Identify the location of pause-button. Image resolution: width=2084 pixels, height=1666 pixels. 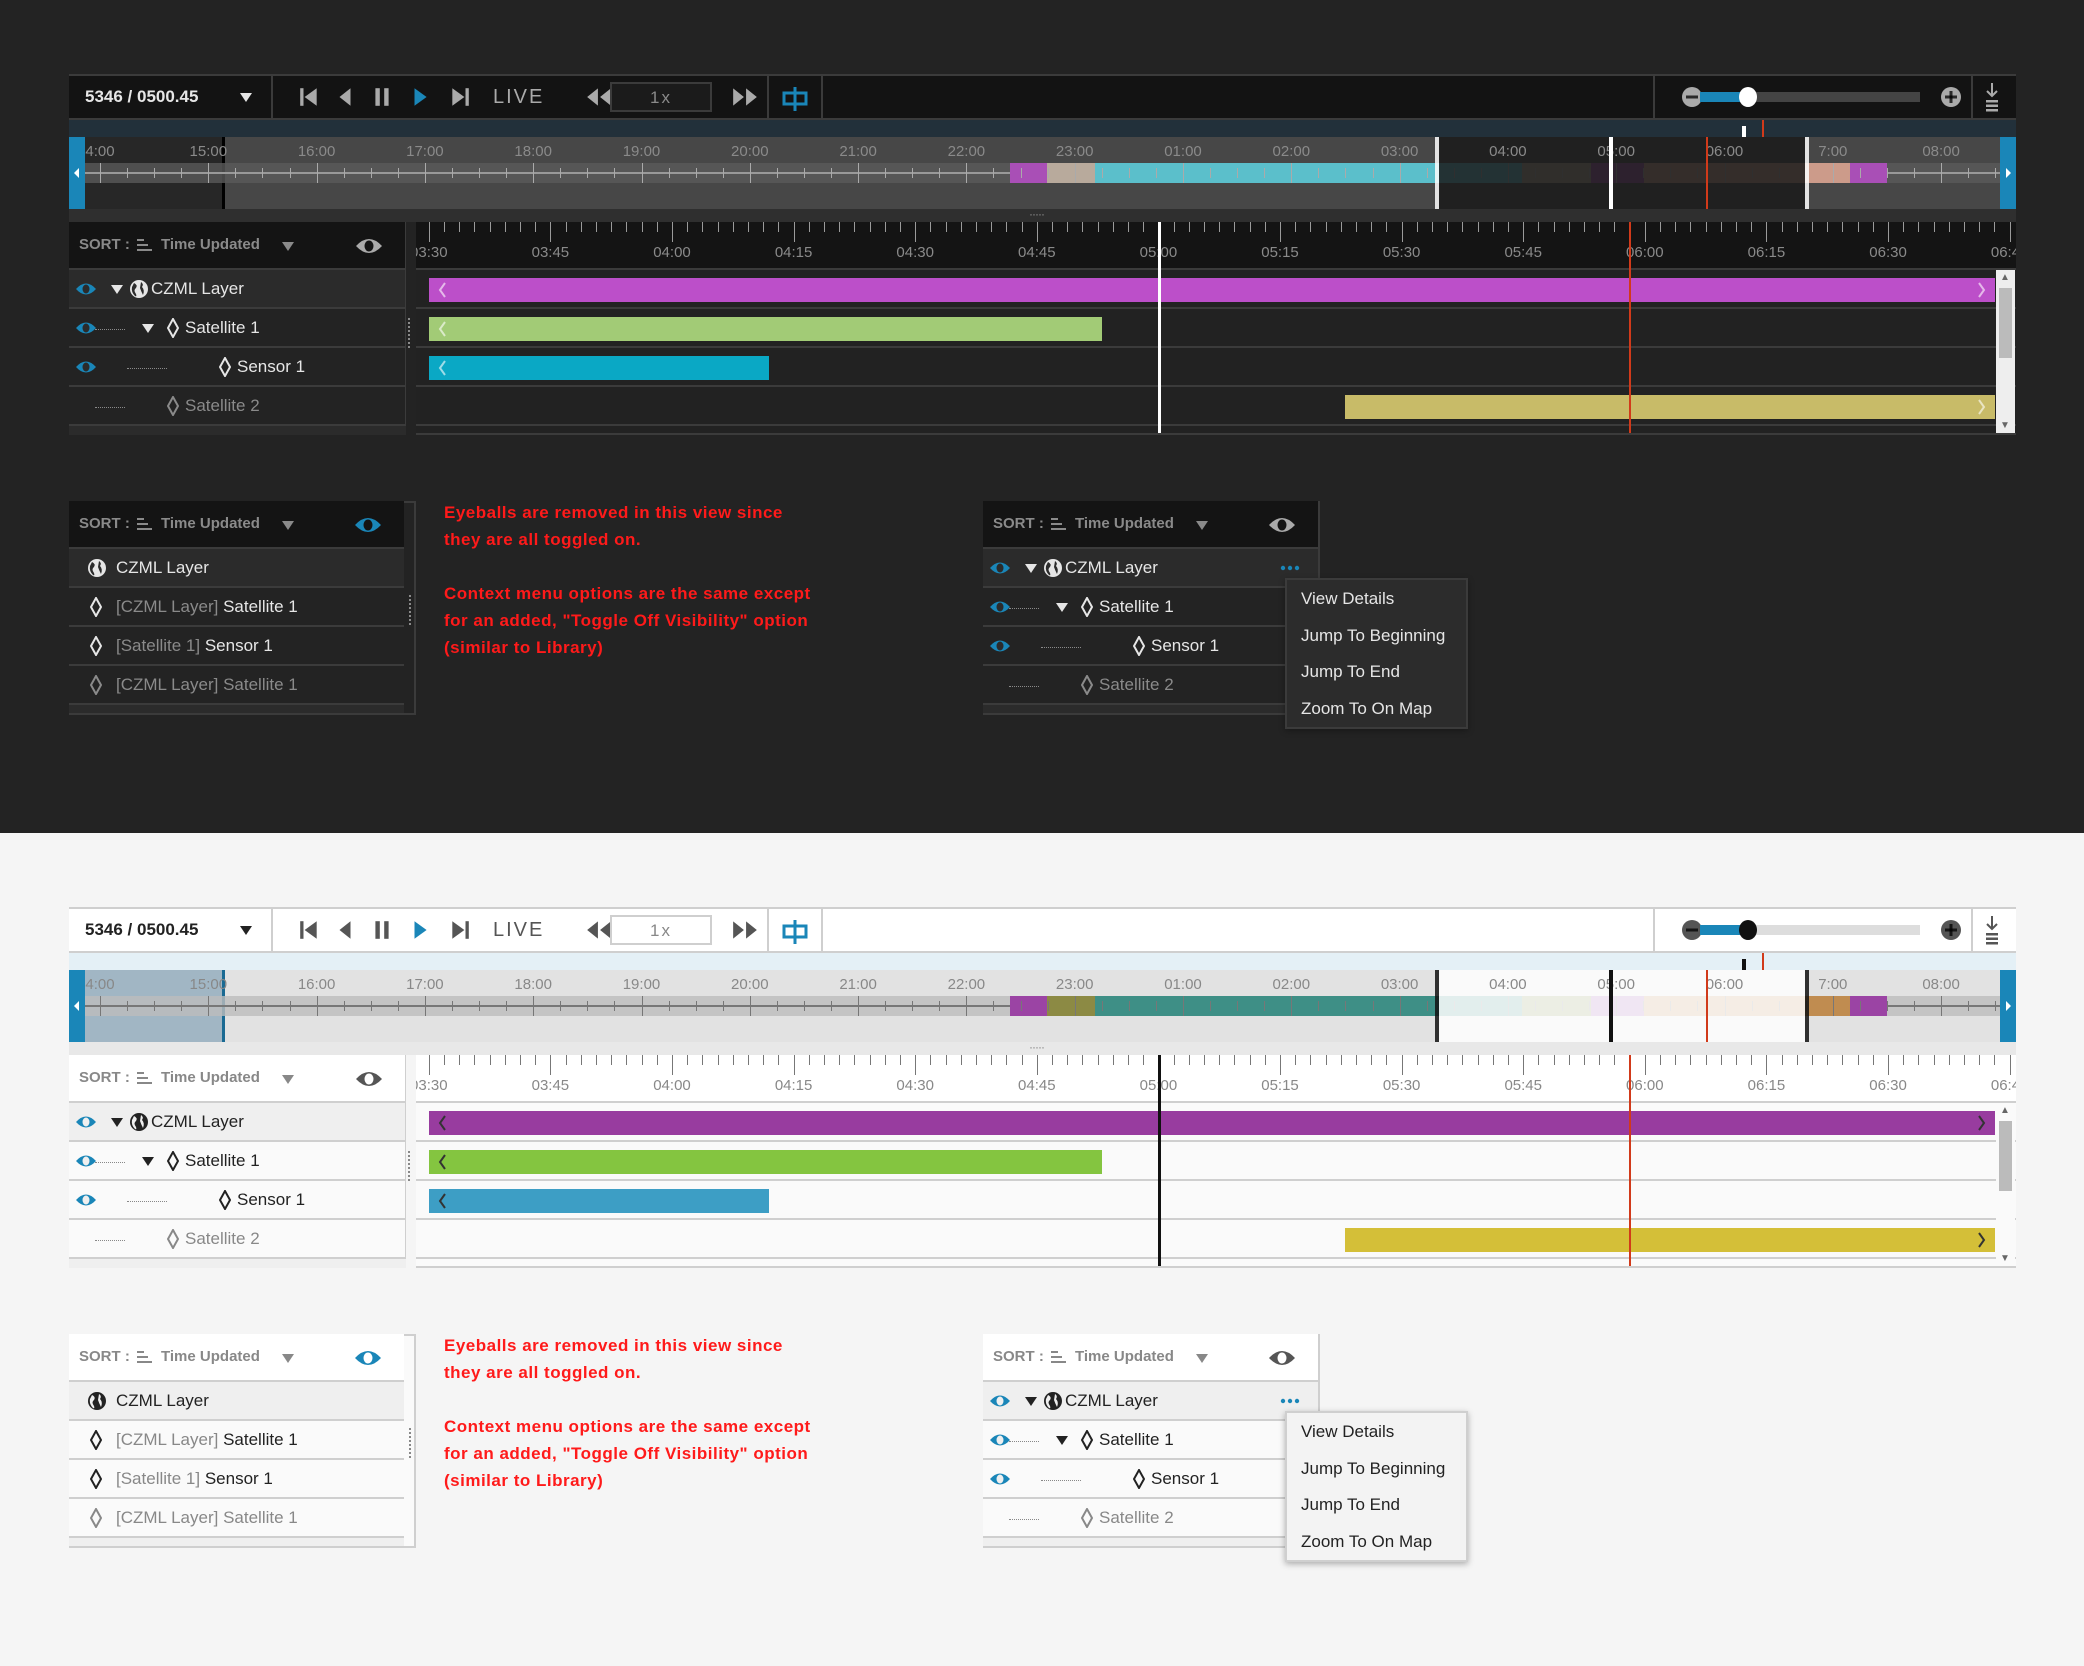
(382, 97).